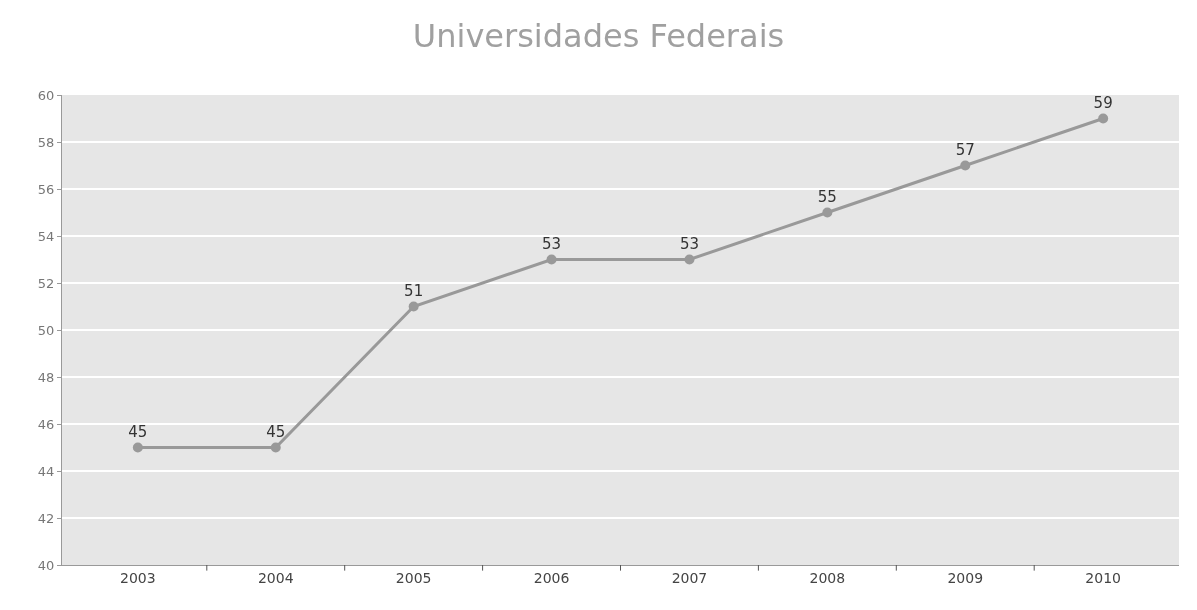 This screenshot has height=610, width=1197. Describe the element at coordinates (46, 95) in the screenshot. I see `y-tick-label: 60` at that location.